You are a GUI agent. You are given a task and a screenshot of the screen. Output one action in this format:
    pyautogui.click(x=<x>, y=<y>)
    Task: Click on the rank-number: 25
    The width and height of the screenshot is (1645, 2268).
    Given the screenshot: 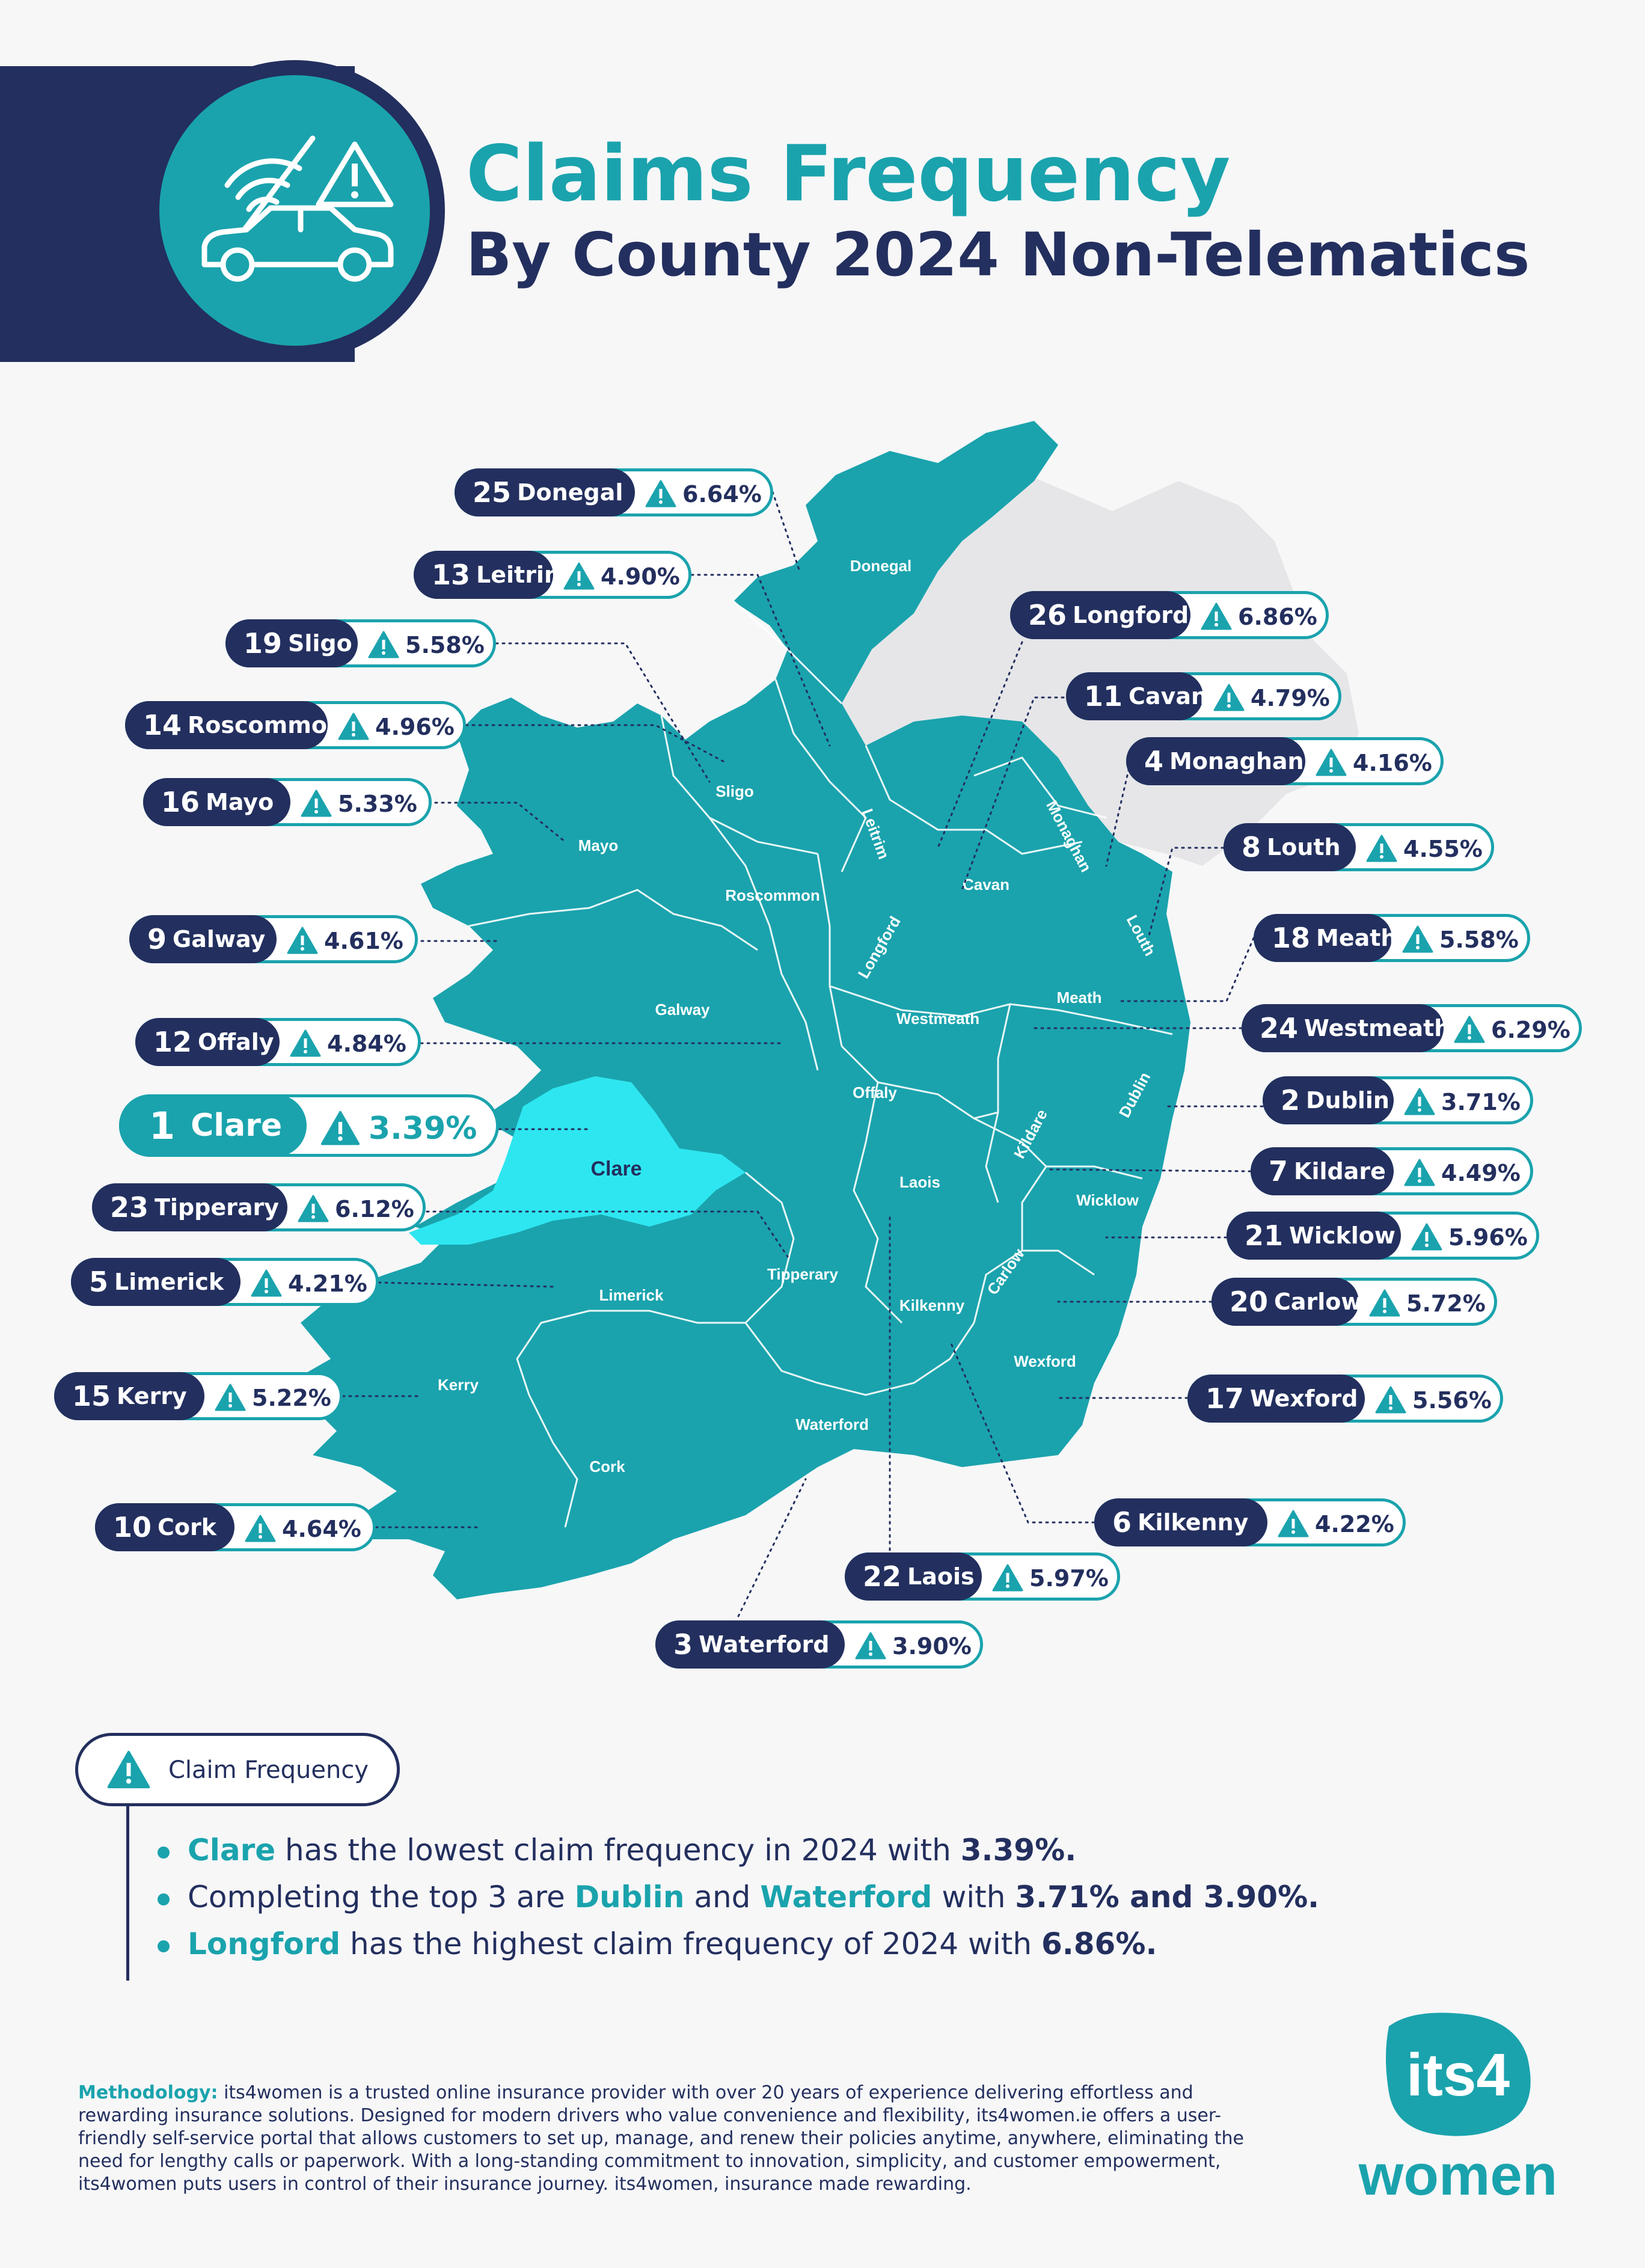 What is the action you would take?
    pyautogui.click(x=492, y=492)
    